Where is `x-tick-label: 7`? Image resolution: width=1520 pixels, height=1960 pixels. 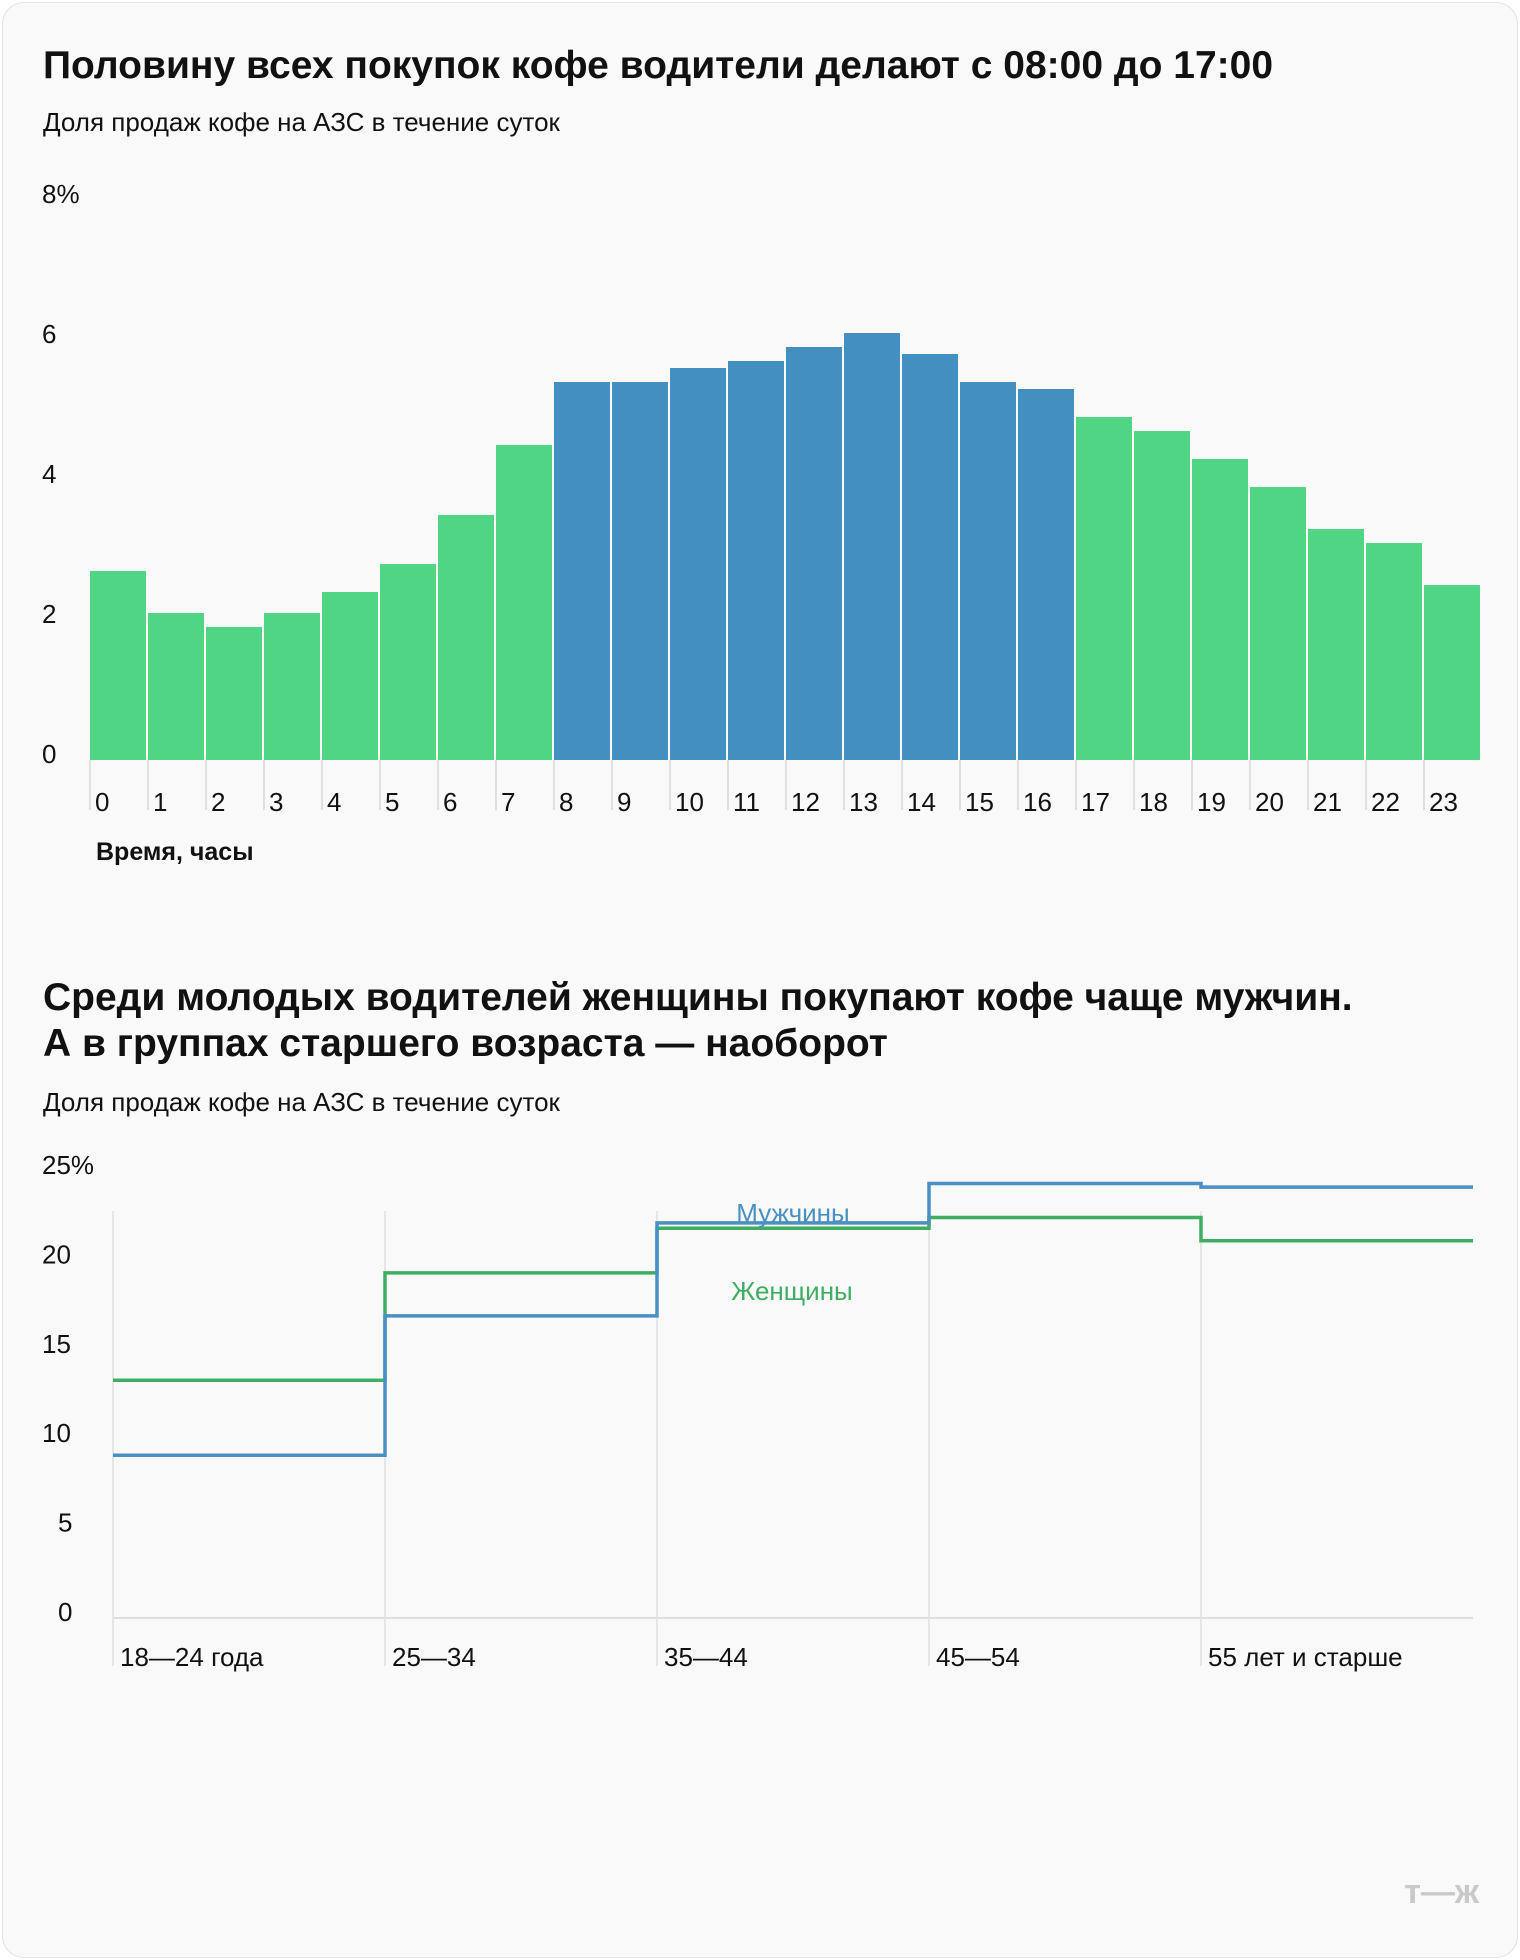 x-tick-label: 7 is located at coordinates (508, 802).